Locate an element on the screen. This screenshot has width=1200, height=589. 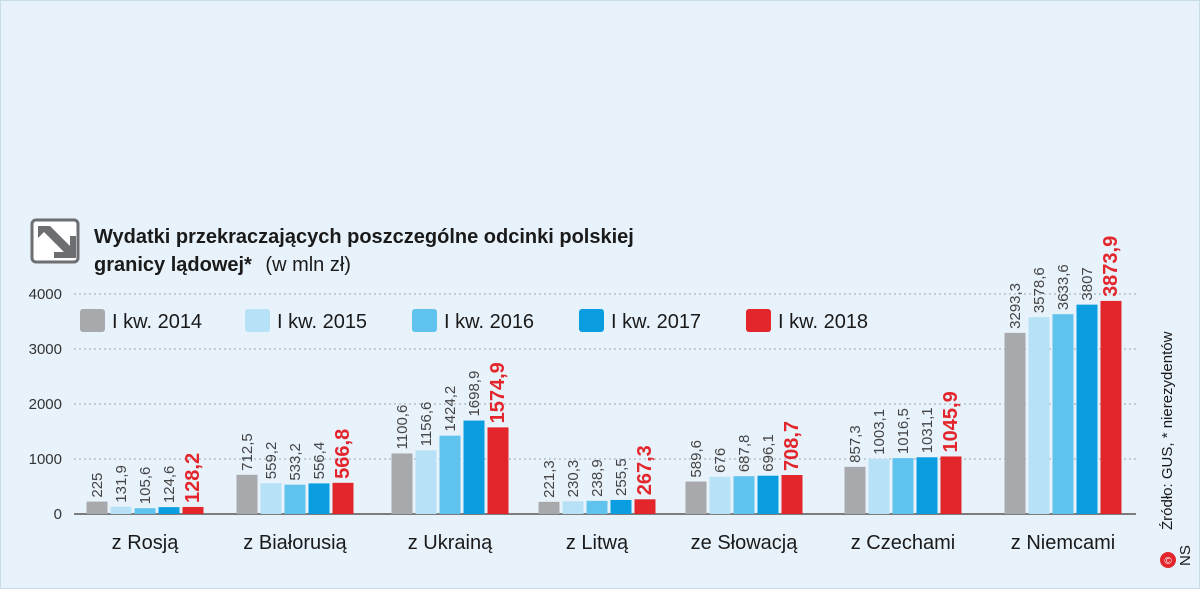
data-label: 559,2 is located at coordinates (271, 461).